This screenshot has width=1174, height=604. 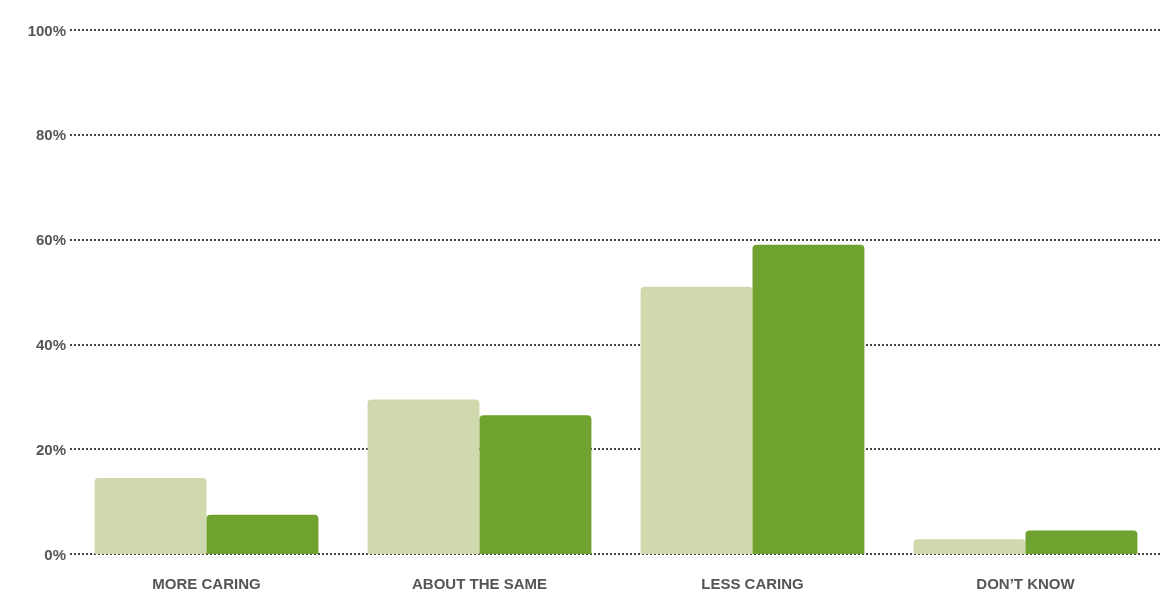 What do you see at coordinates (752, 583) in the screenshot?
I see `x-tick-label: LESS CARING` at bounding box center [752, 583].